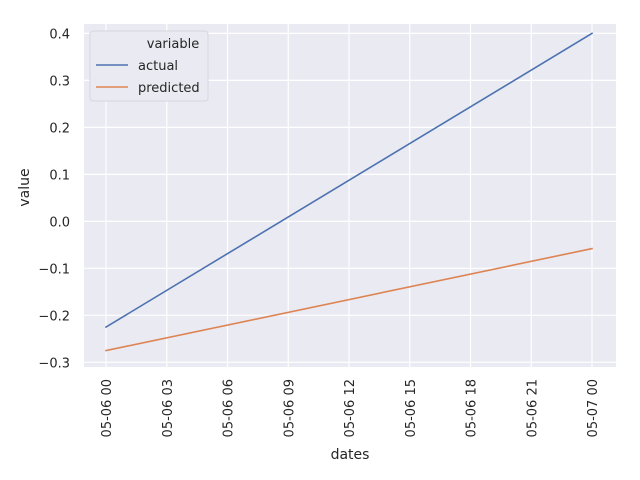 This screenshot has width=640, height=480. Describe the element at coordinates (54, 363) in the screenshot. I see `y-tick-label: −0.3` at that location.